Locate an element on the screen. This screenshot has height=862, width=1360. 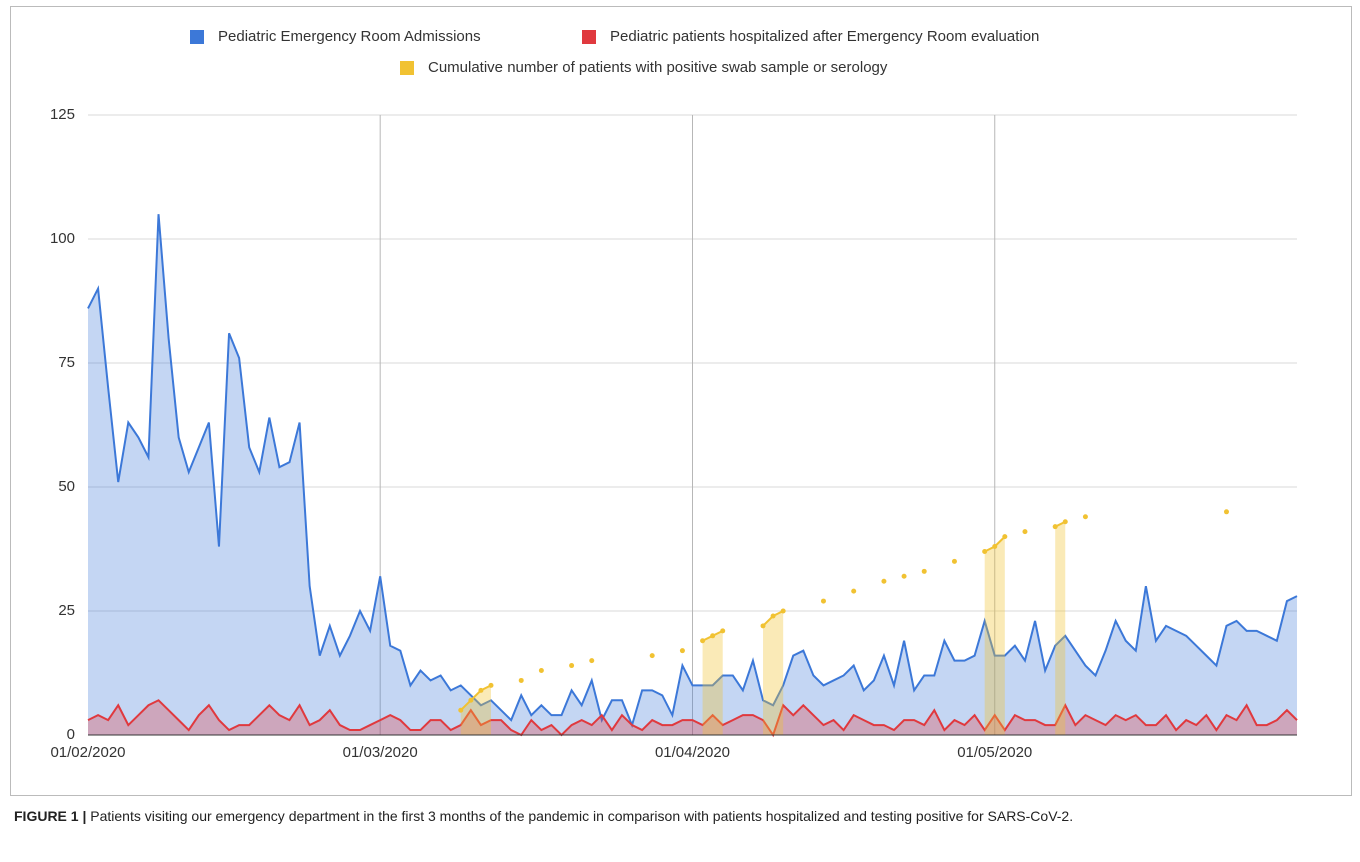
x-tick-label: 01/03/2020 is located at coordinates (380, 752).